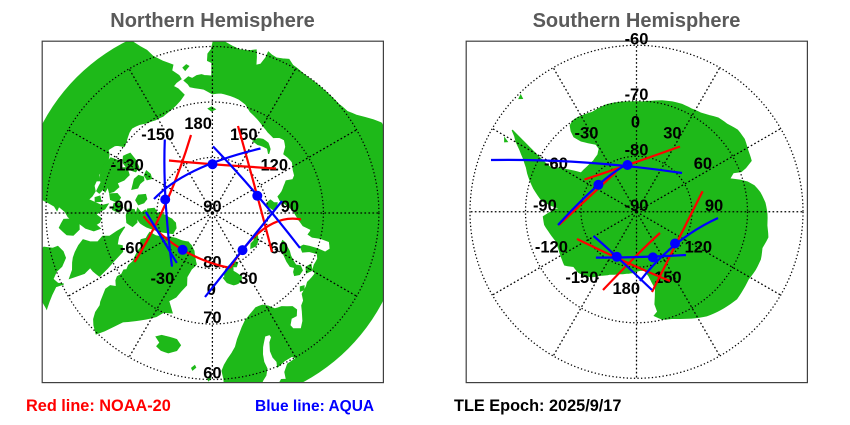 The image size is (850, 425). Describe the element at coordinates (244, 135) in the screenshot. I see `svg-text: 150` at that location.